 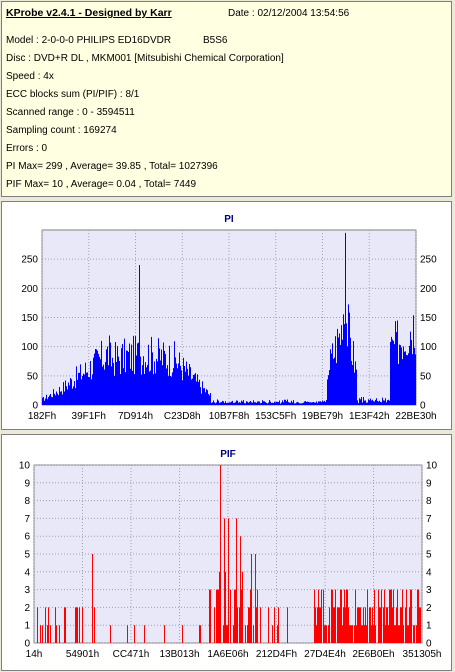 I want to click on y-tick-label-left: 9, so click(x=27, y=483).